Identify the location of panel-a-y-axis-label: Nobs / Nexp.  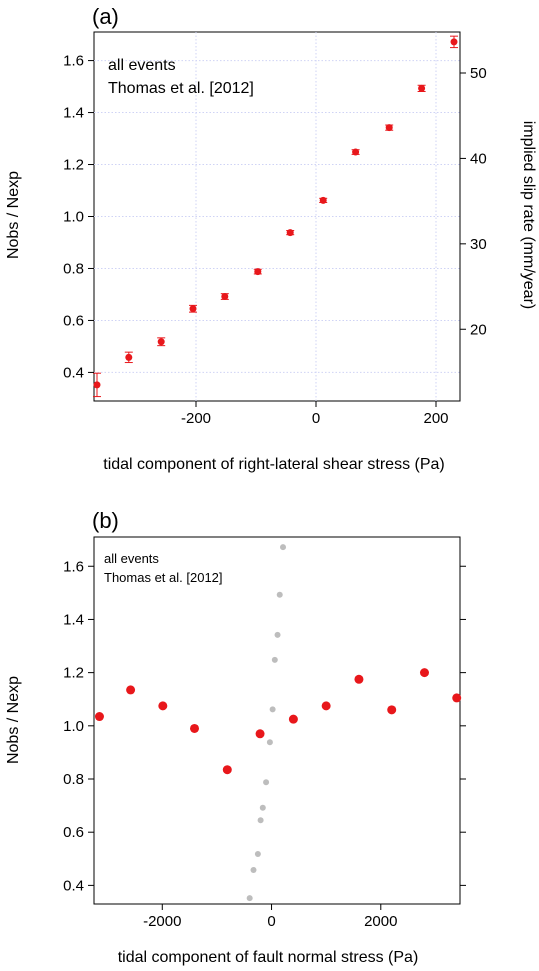
(13, 215).